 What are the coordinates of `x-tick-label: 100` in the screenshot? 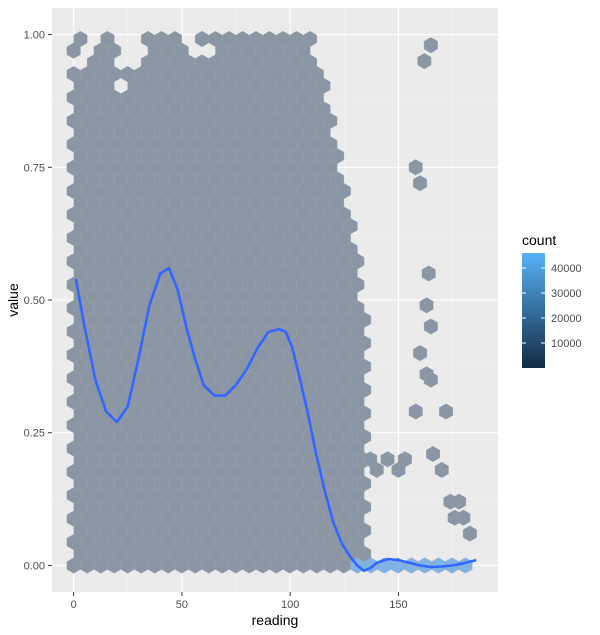 It's located at (290, 605).